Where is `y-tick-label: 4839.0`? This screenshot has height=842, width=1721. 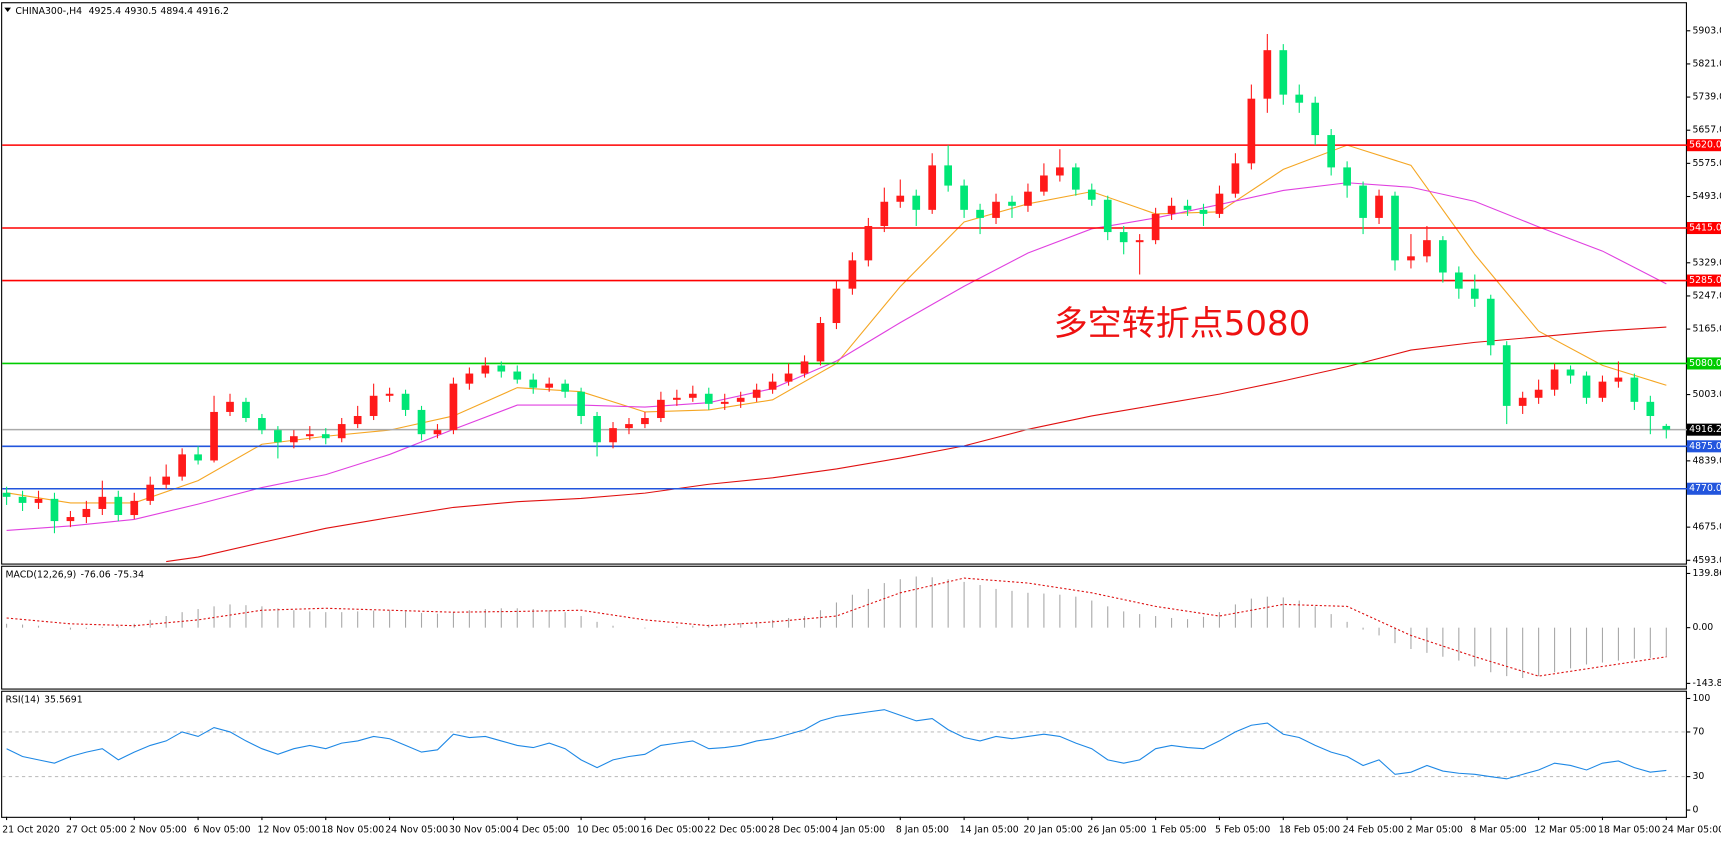
y-tick-label: 4839.0 is located at coordinates (1706, 460).